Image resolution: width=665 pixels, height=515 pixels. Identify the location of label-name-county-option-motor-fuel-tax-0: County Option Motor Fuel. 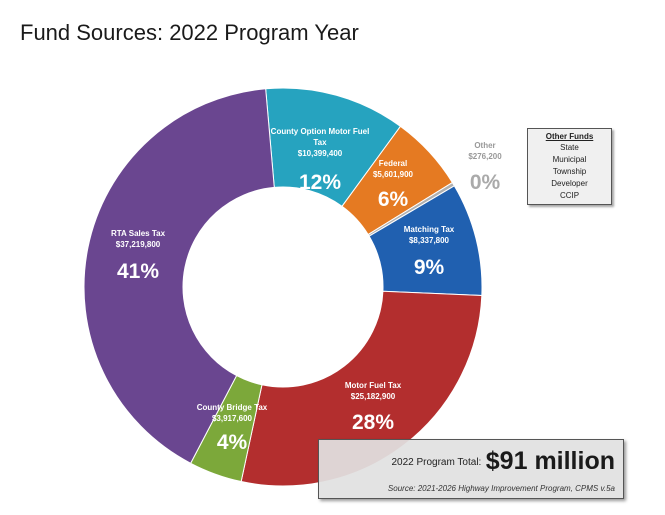
(320, 131).